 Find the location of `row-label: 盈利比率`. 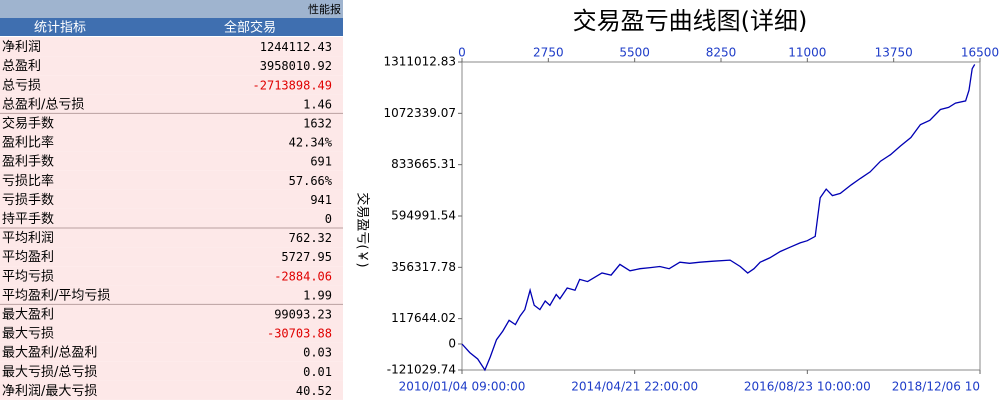

row-label: 盈利比率 is located at coordinates (28, 143).